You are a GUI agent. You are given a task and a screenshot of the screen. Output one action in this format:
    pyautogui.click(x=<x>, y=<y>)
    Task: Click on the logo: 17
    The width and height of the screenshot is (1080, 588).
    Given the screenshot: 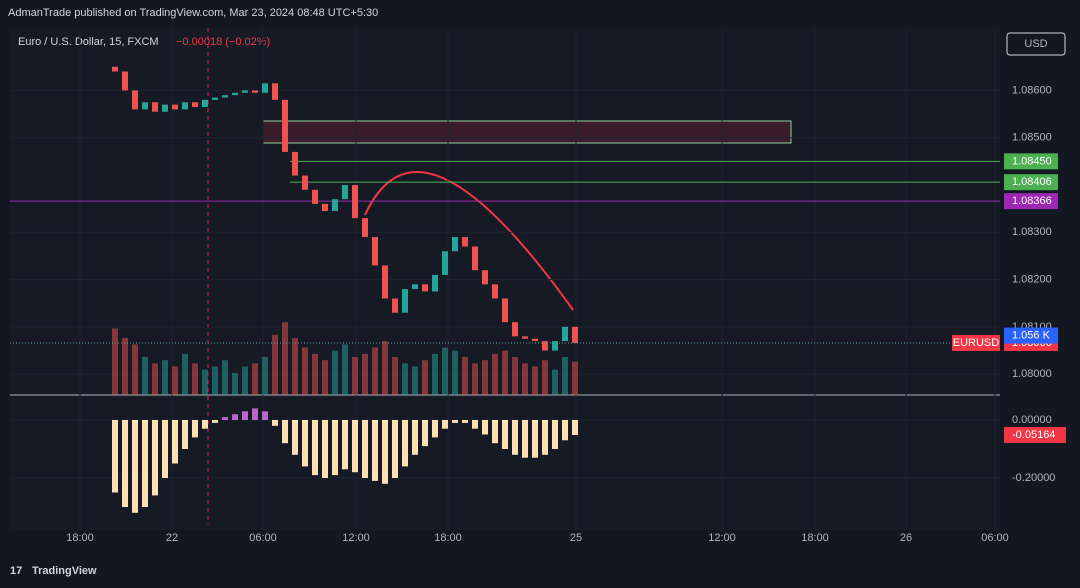 What is the action you would take?
    pyautogui.click(x=16, y=571)
    